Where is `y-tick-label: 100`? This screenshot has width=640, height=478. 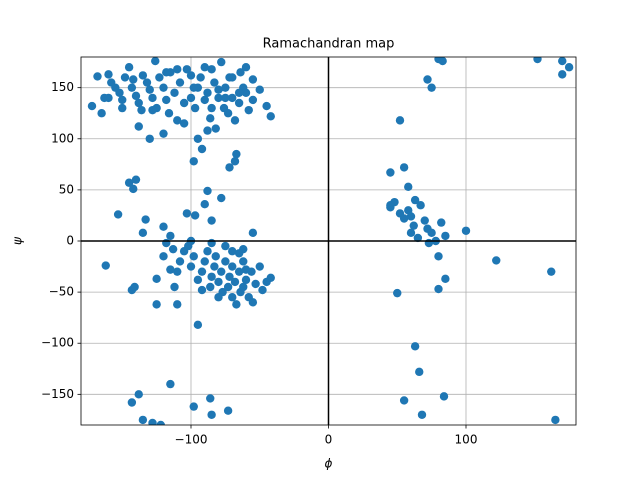
y-tick-label: 100 is located at coordinates (62, 138).